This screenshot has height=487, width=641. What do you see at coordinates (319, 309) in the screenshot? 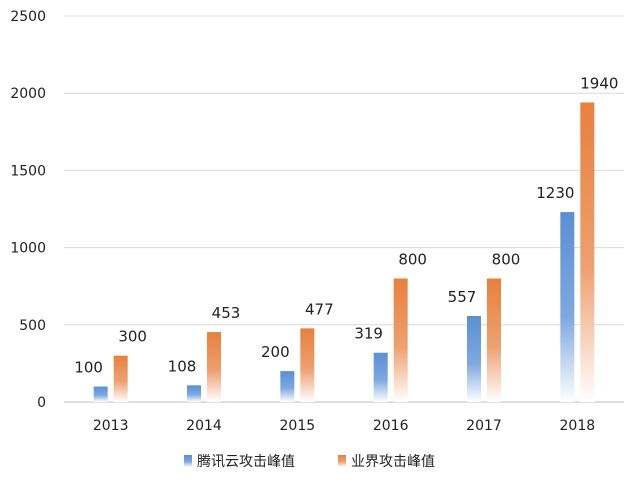
I see `data-label-series-2: 477` at bounding box center [319, 309].